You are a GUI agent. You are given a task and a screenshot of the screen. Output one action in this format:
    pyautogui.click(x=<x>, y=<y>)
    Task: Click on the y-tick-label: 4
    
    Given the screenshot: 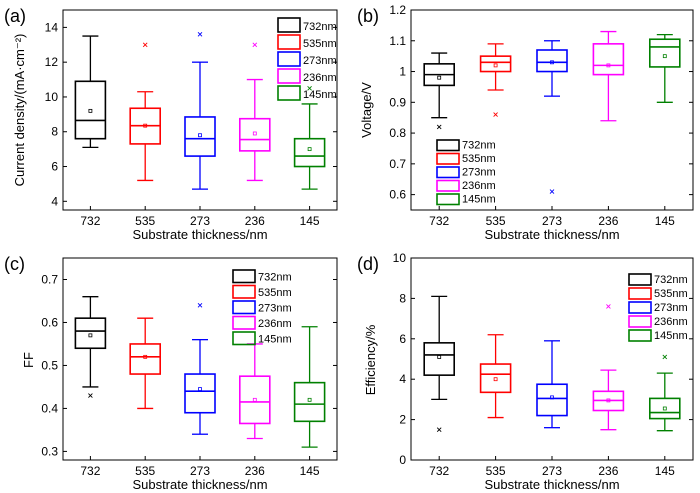 What is the action you would take?
    pyautogui.click(x=54, y=201)
    